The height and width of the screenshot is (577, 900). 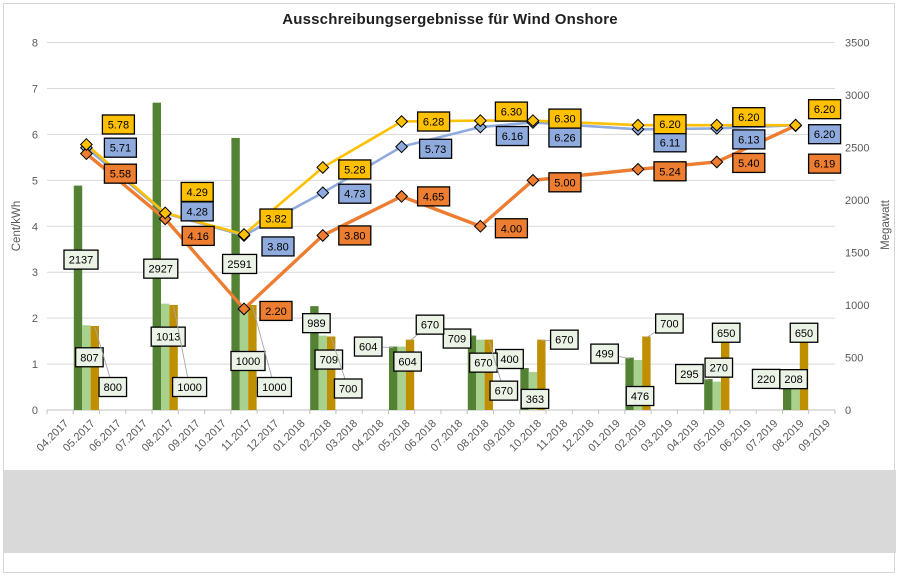 I want to click on right-axis-title: Megawatt, so click(x=886, y=225).